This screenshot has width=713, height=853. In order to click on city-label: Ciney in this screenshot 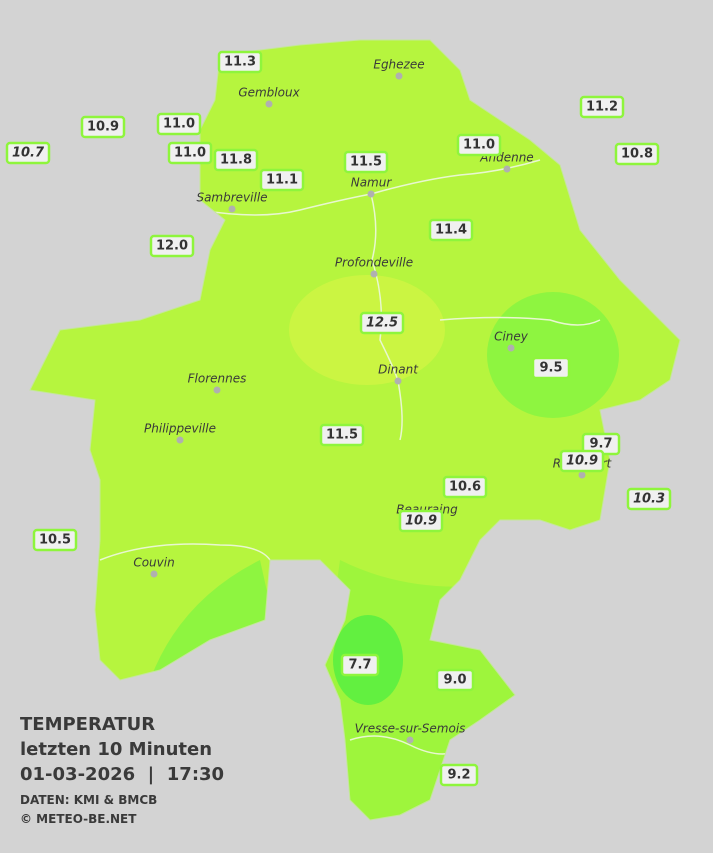, I will do `click(511, 337)`.